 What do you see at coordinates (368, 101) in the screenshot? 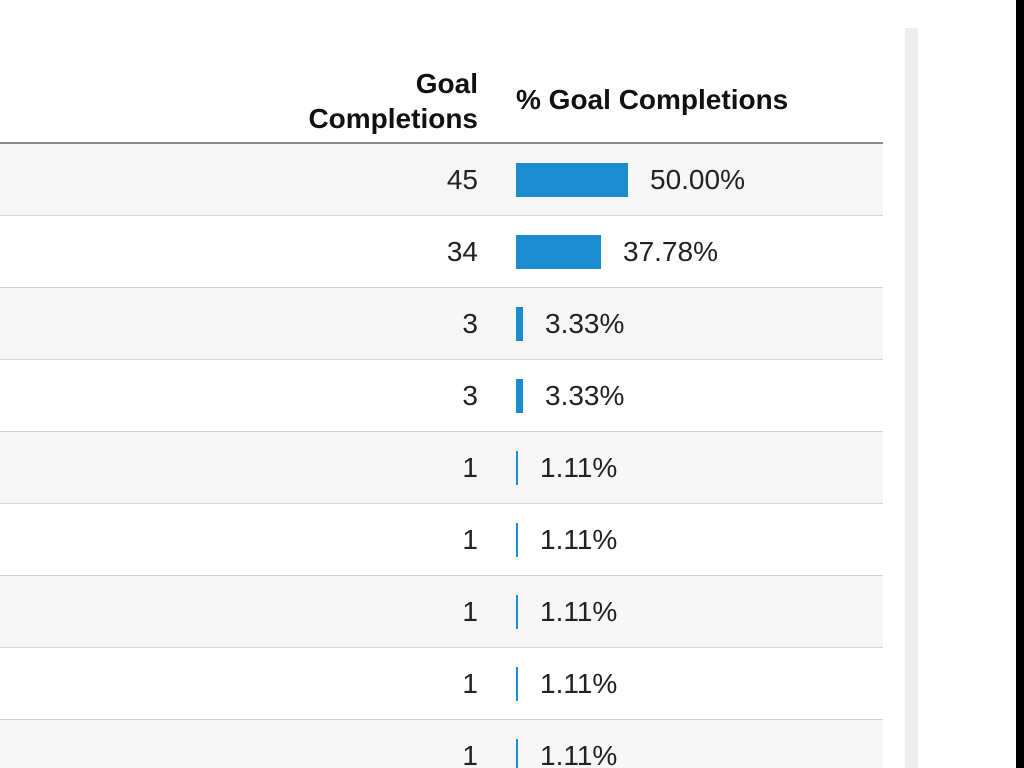
I see `column-header-goal-completions: Goal Completions` at bounding box center [368, 101].